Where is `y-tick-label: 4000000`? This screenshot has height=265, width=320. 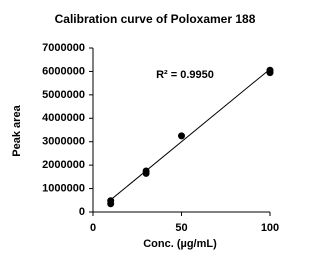
y-tick-label: 4000000 is located at coordinates (63, 118).